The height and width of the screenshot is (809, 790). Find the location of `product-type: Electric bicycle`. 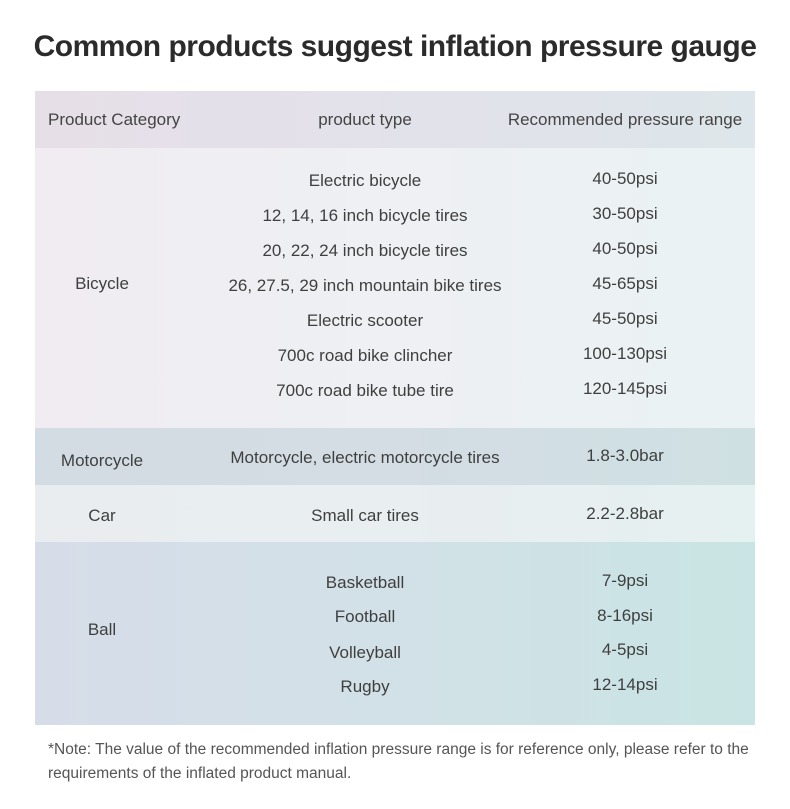

product-type: Electric bicycle is located at coordinates (365, 180).